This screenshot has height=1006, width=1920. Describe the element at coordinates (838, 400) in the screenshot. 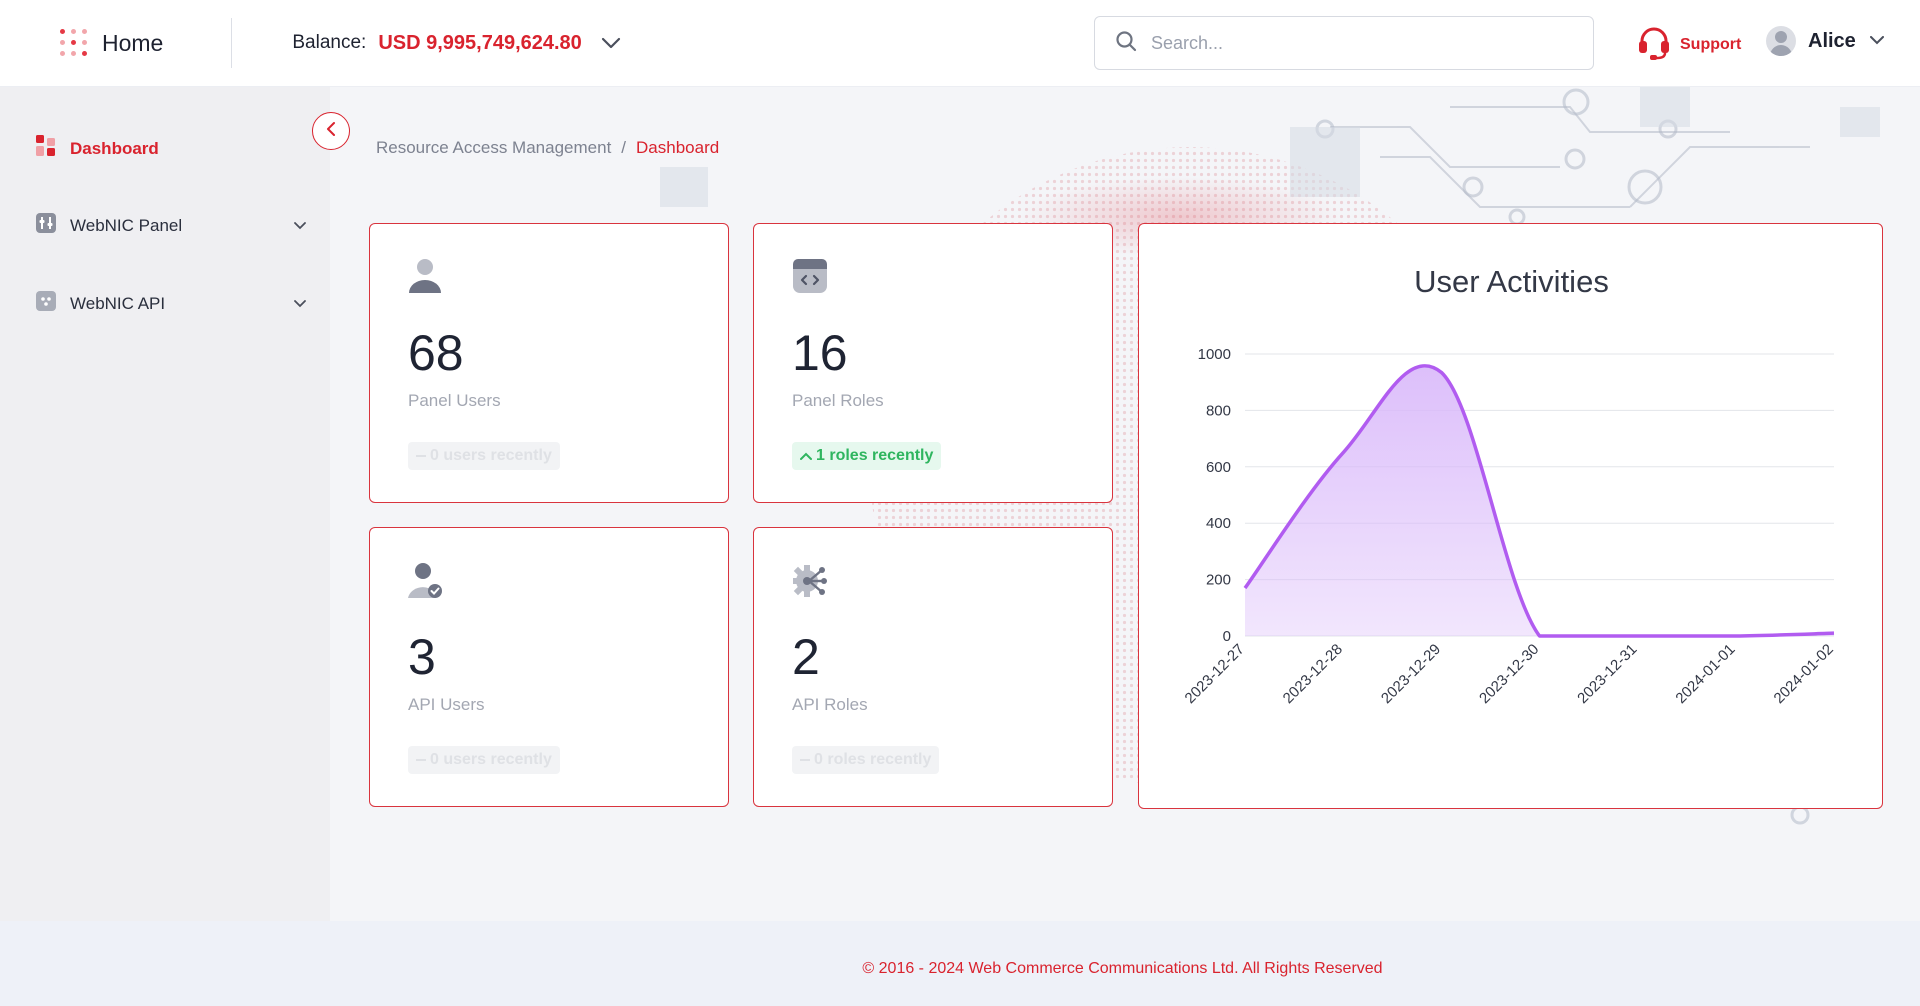

I see `stat-label: Panel Roles` at that location.